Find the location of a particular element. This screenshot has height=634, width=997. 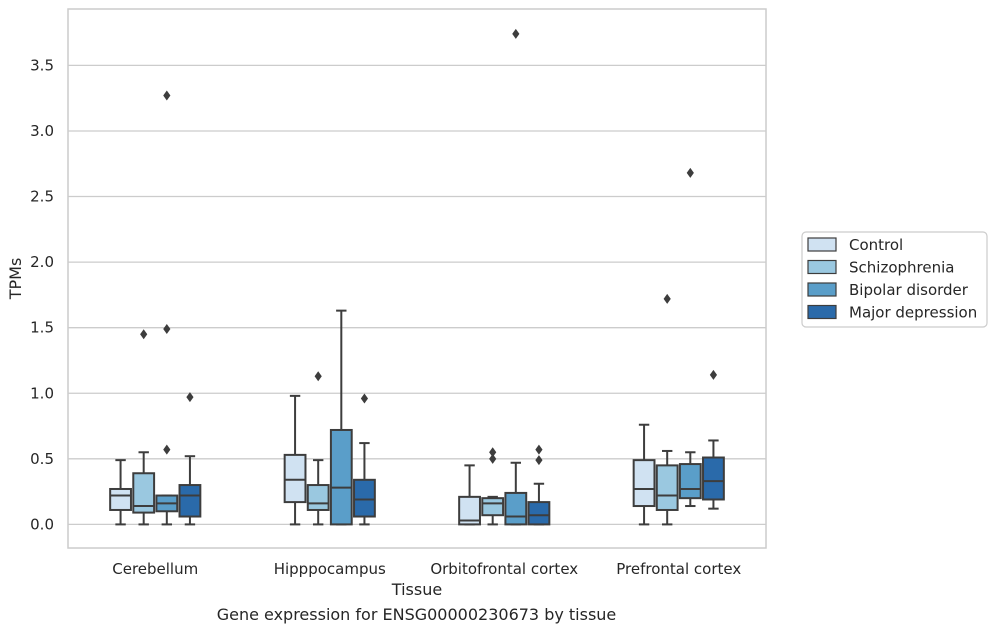

y-tick-label: 2.0 is located at coordinates (42, 262).